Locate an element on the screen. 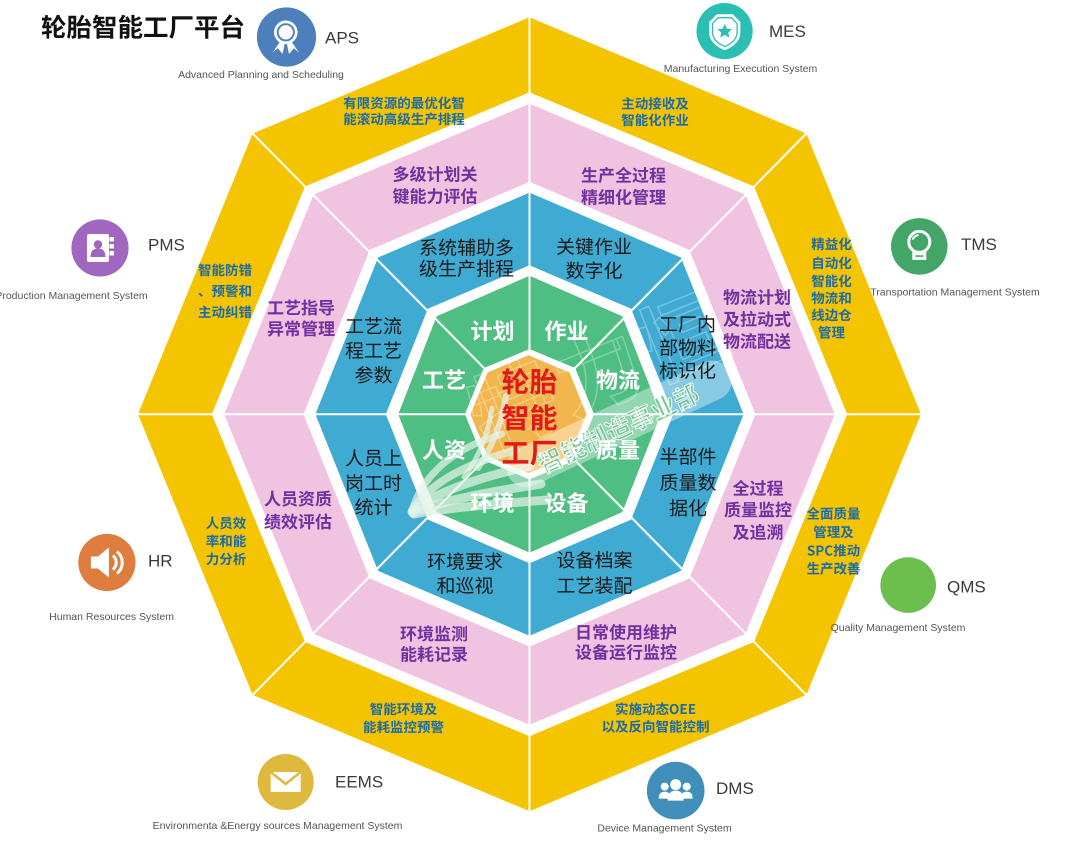  svg-text:Advanced Planning and Scheduli: Advanced Planning and Scheduling is located at coordinates (261, 75).